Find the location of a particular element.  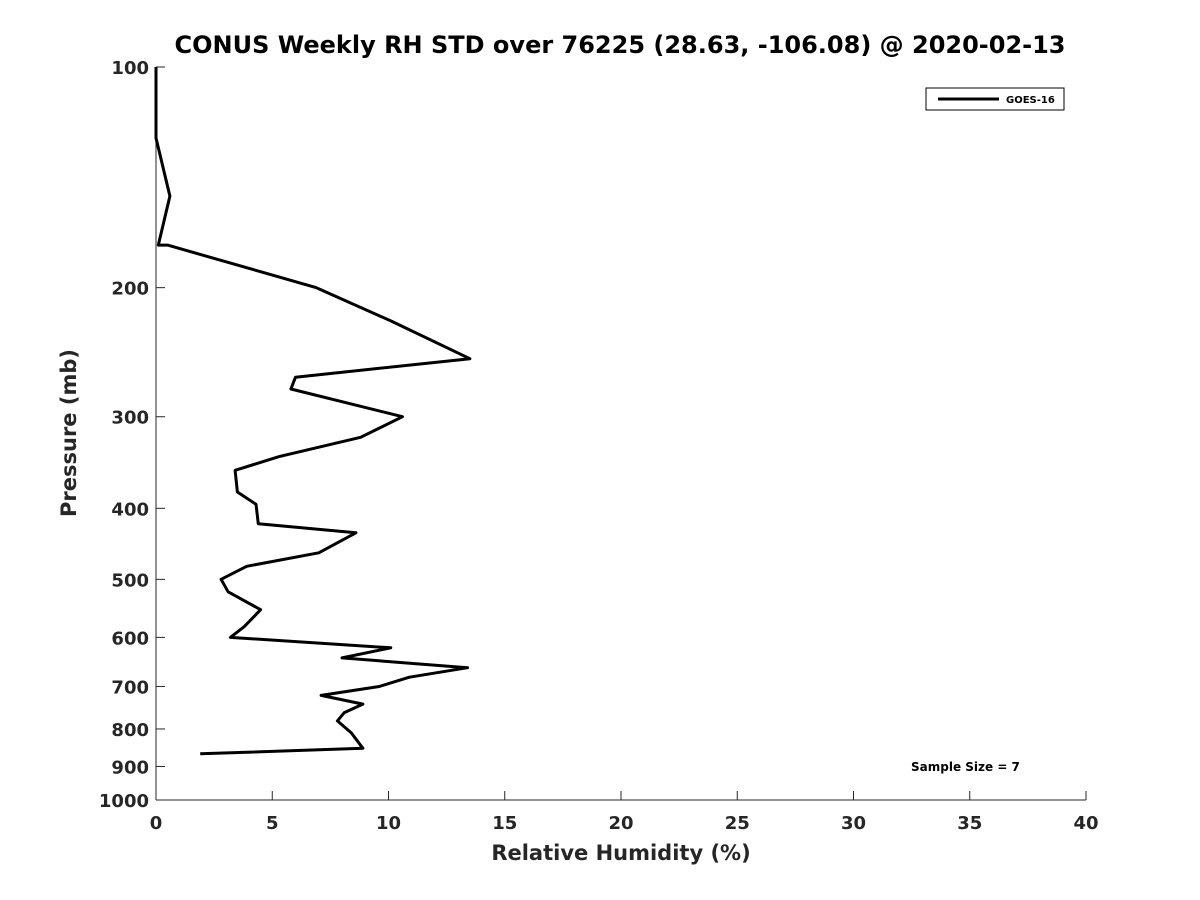

x-tick-label: 35 is located at coordinates (969, 823).